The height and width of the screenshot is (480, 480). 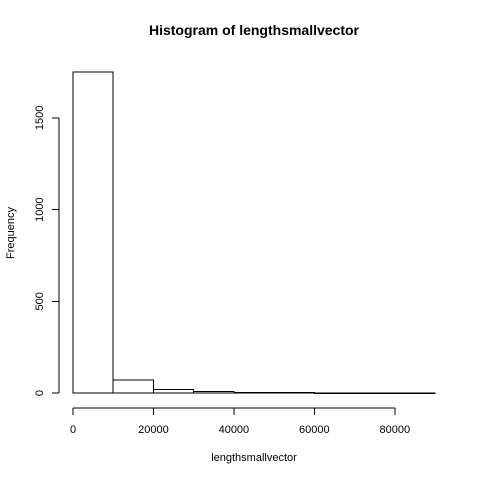 What do you see at coordinates (11, 233) in the screenshot?
I see `y-axis-label: Frequency` at bounding box center [11, 233].